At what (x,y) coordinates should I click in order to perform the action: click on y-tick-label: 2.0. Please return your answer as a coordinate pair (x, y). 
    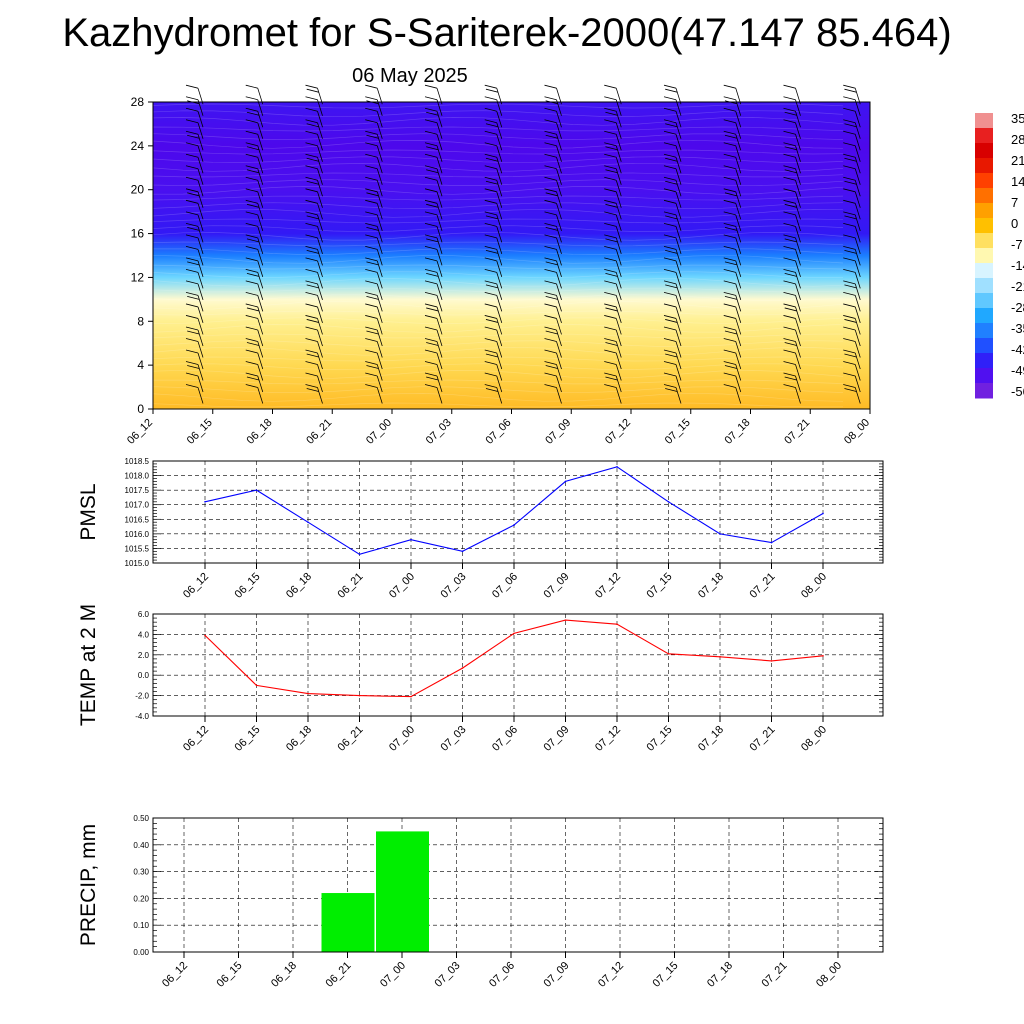
    Looking at the image, I should click on (144, 655).